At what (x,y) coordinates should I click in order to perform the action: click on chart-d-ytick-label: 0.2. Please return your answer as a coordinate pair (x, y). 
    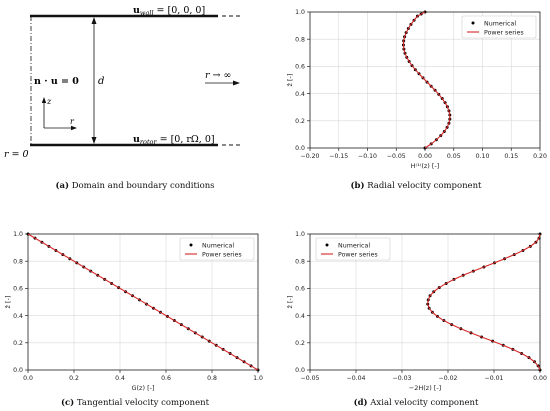
    Looking at the image, I should click on (300, 343).